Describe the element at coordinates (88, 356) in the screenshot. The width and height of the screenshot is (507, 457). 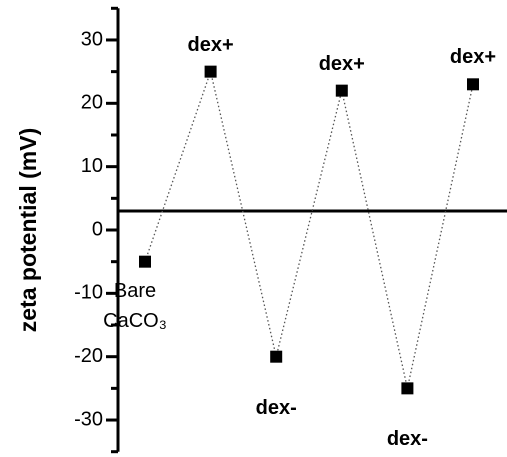
I see `y-tick-label: -20` at that location.